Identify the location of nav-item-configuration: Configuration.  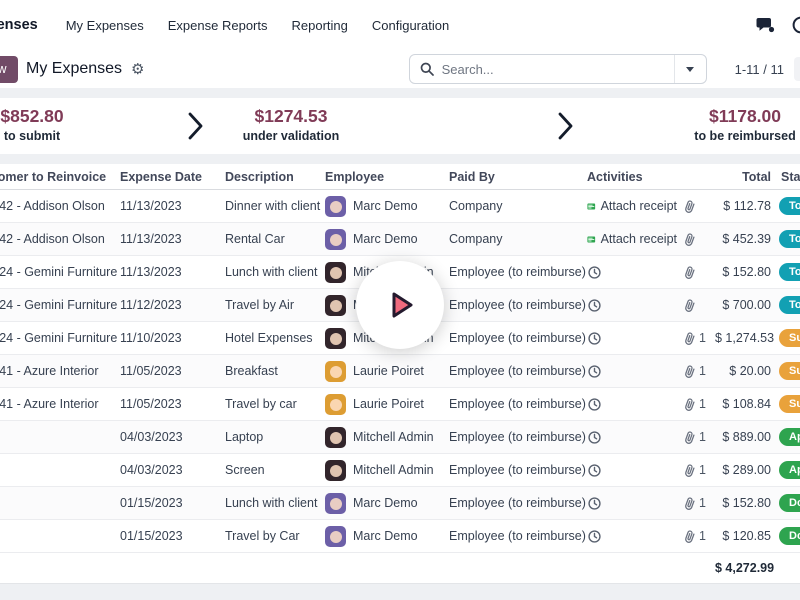
(410, 25).